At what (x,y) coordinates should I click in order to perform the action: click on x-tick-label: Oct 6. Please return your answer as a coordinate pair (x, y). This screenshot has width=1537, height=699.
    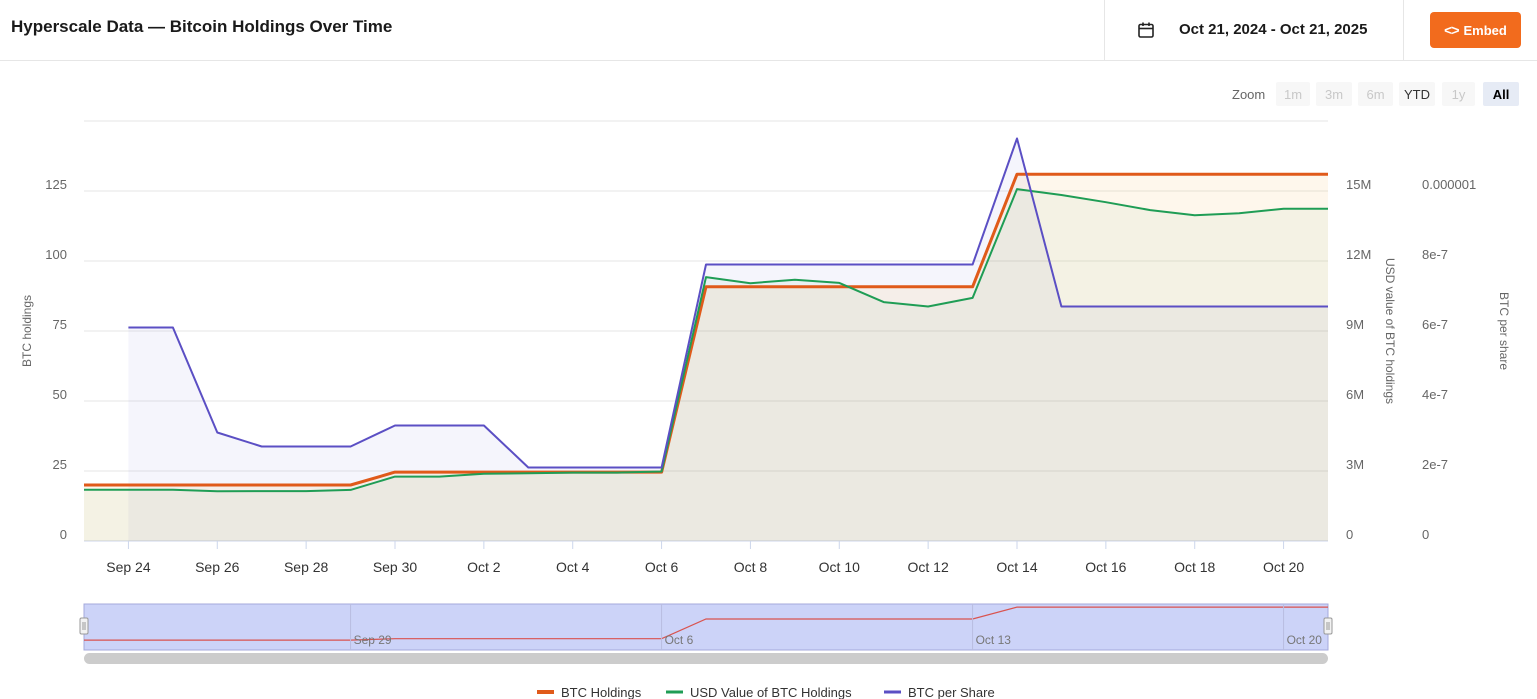
    Looking at the image, I should click on (662, 567).